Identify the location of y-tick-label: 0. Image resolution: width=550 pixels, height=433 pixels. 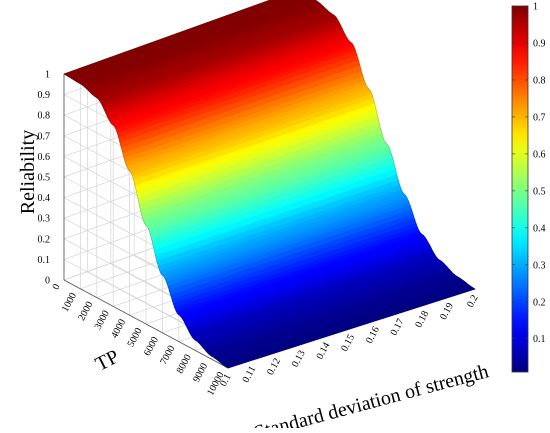
(57, 287).